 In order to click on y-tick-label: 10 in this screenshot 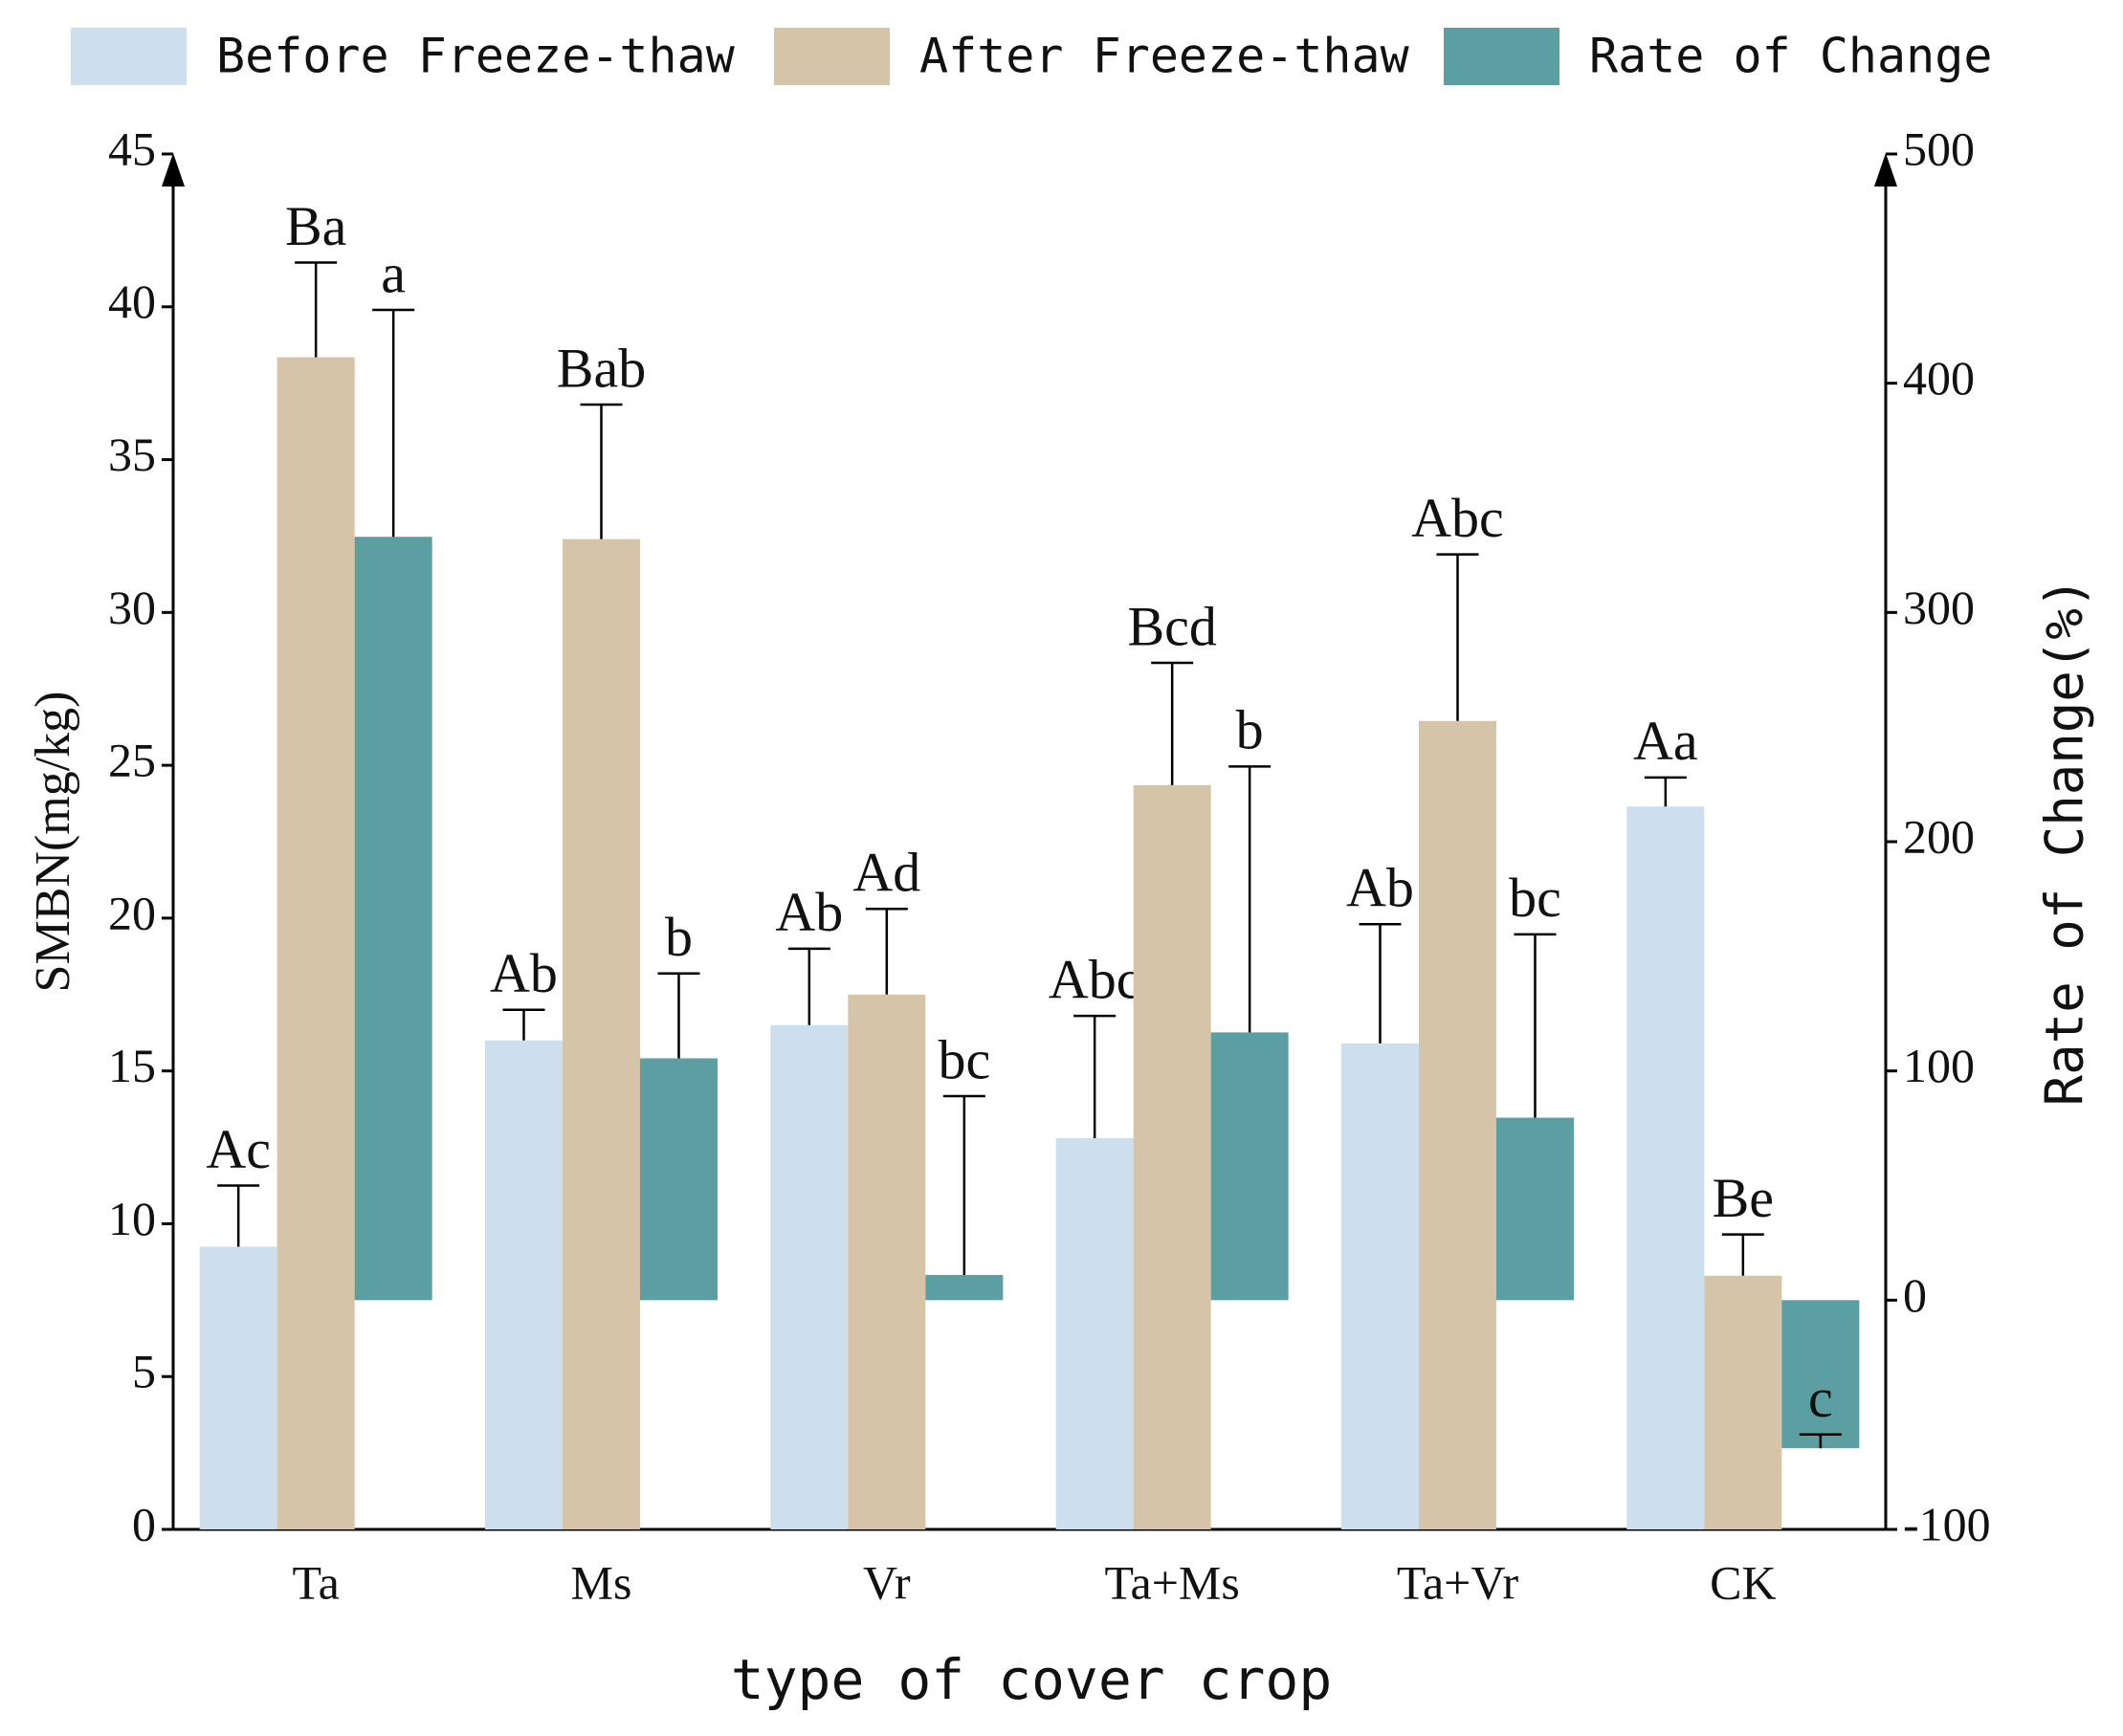, I will do `click(132, 1218)`.